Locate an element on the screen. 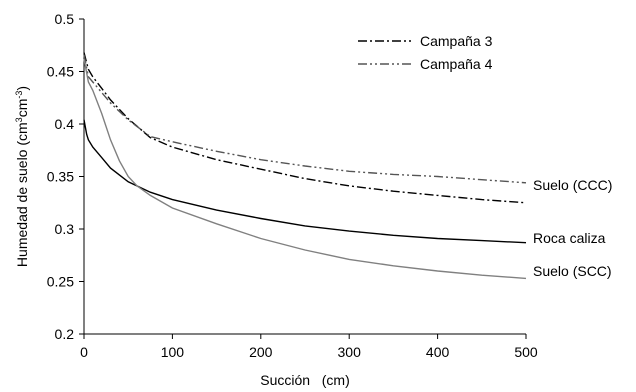 This screenshot has height=392, width=636. y-tick-label: 0.3 is located at coordinates (65, 229).